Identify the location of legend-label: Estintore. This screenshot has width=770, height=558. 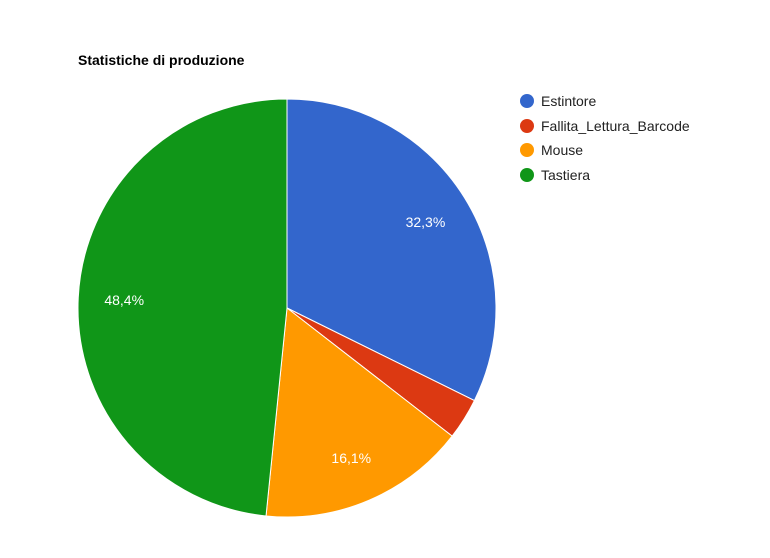
(569, 101).